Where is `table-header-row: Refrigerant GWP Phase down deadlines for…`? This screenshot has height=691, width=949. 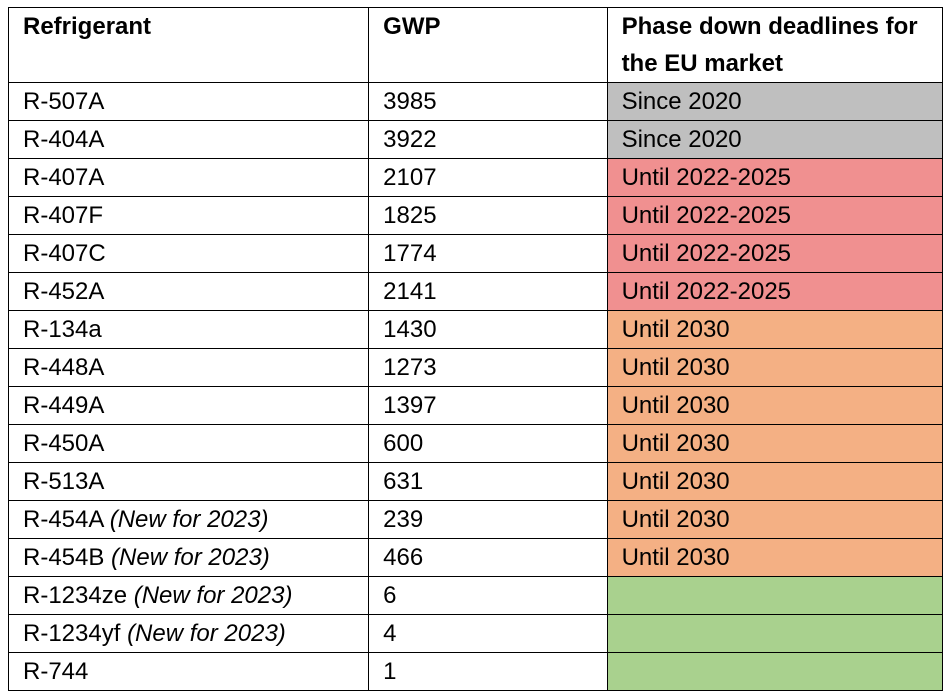 table-header-row: Refrigerant GWP Phase down deadlines for… is located at coordinates (475, 45).